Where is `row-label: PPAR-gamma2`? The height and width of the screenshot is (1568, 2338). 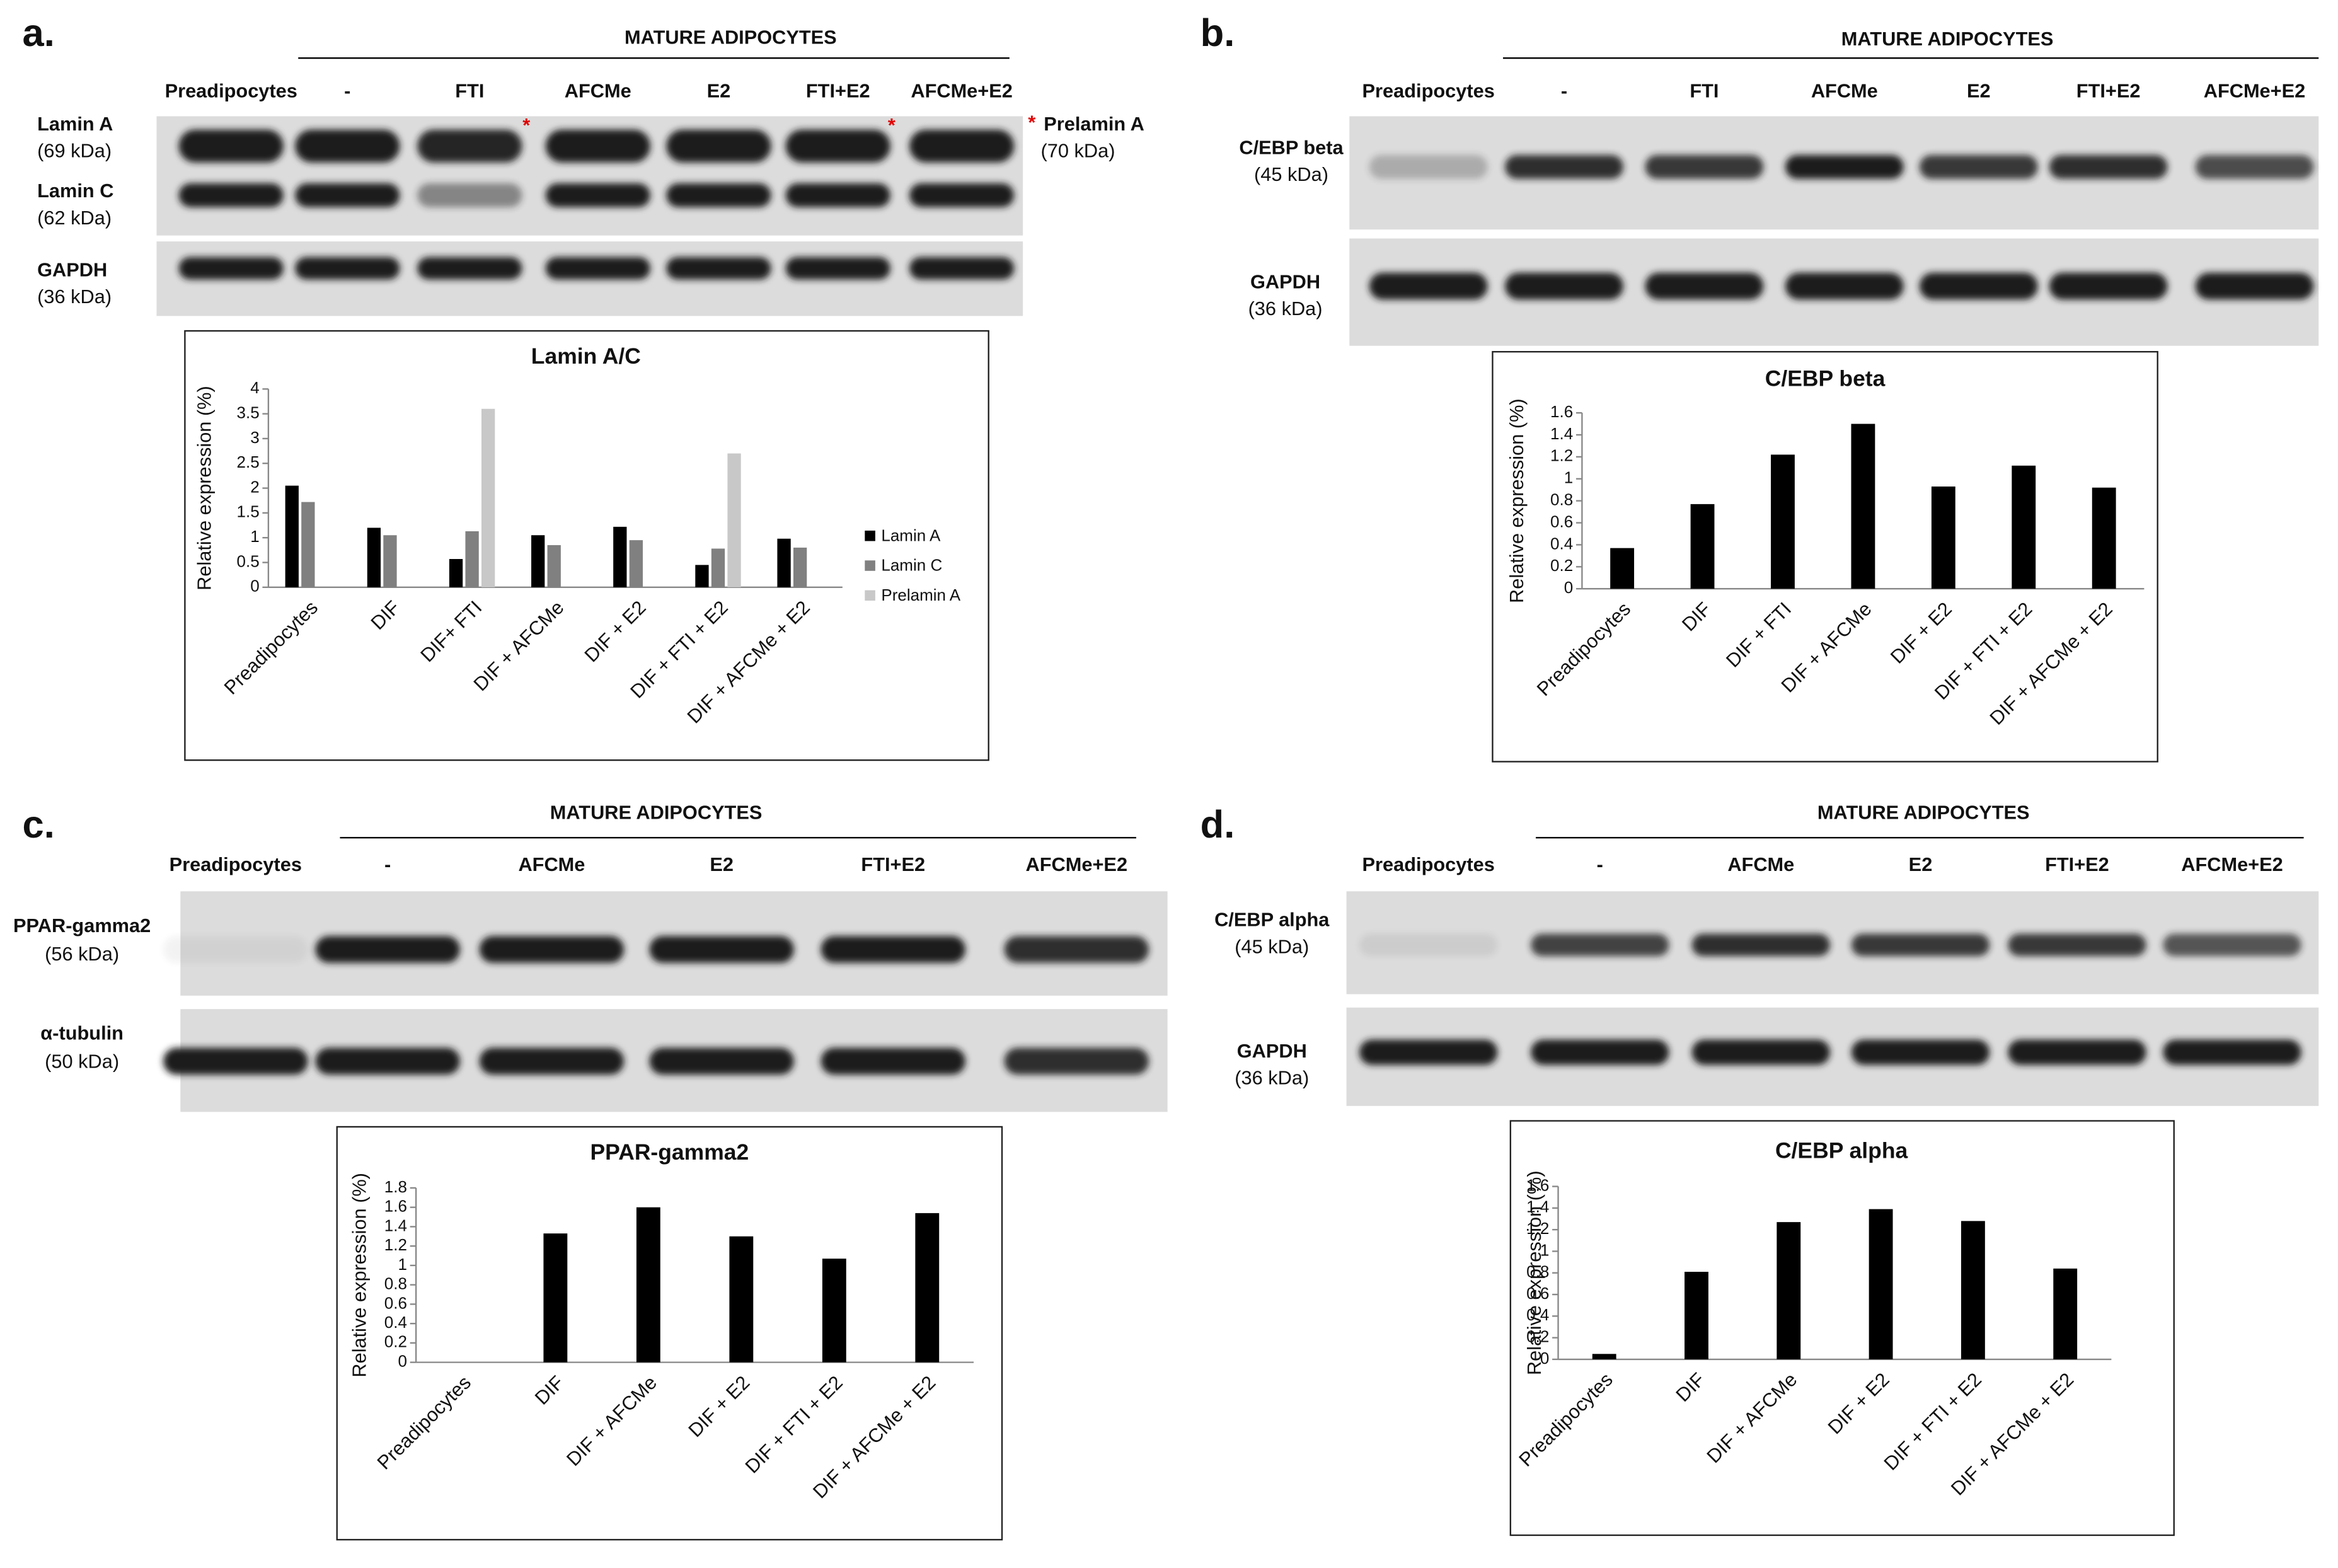 row-label: PPAR-gamma2 is located at coordinates (82, 926).